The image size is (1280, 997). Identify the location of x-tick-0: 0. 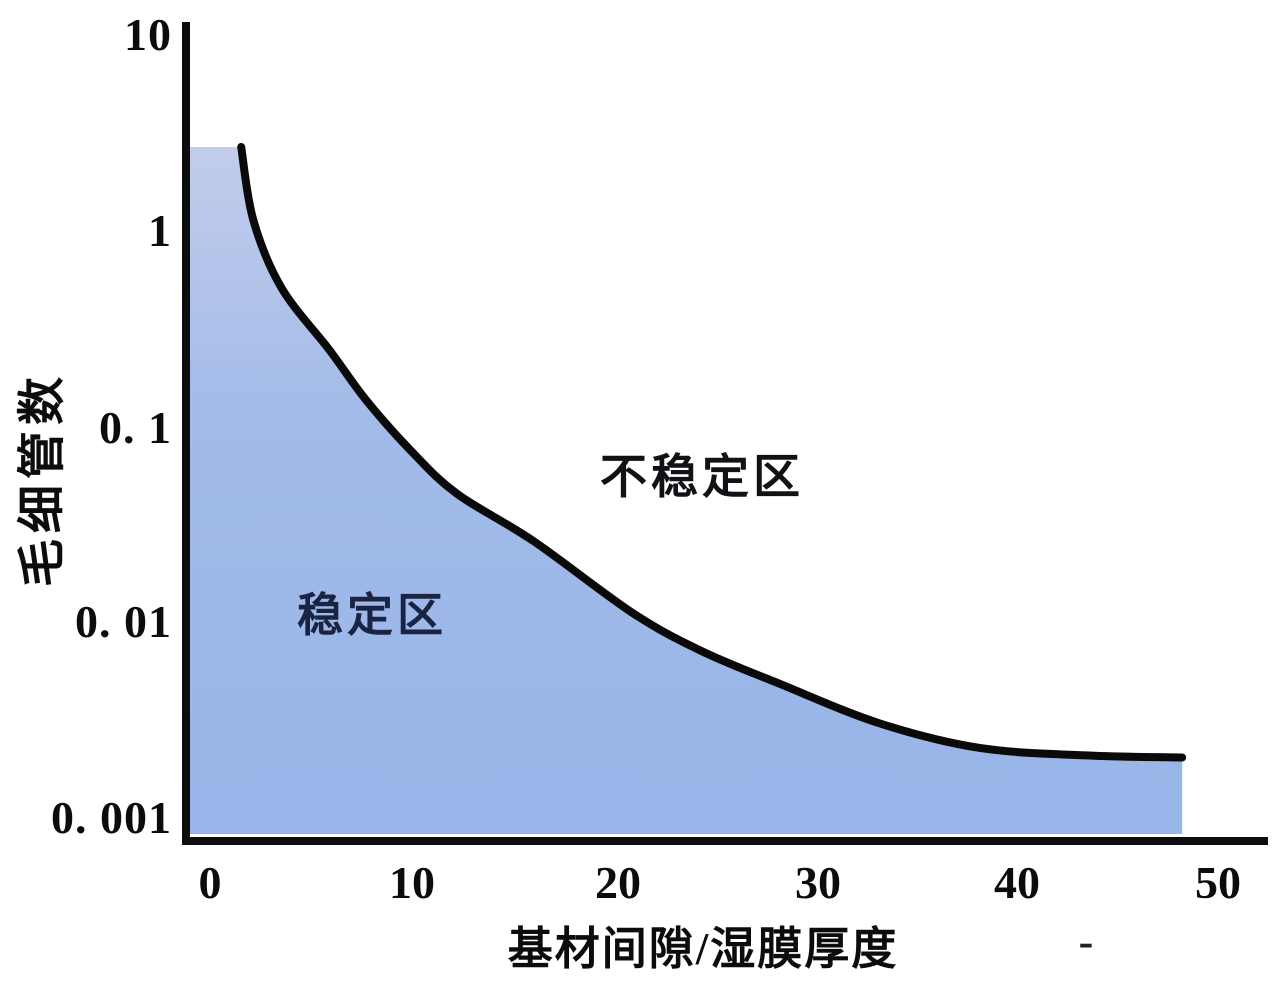
(210, 882).